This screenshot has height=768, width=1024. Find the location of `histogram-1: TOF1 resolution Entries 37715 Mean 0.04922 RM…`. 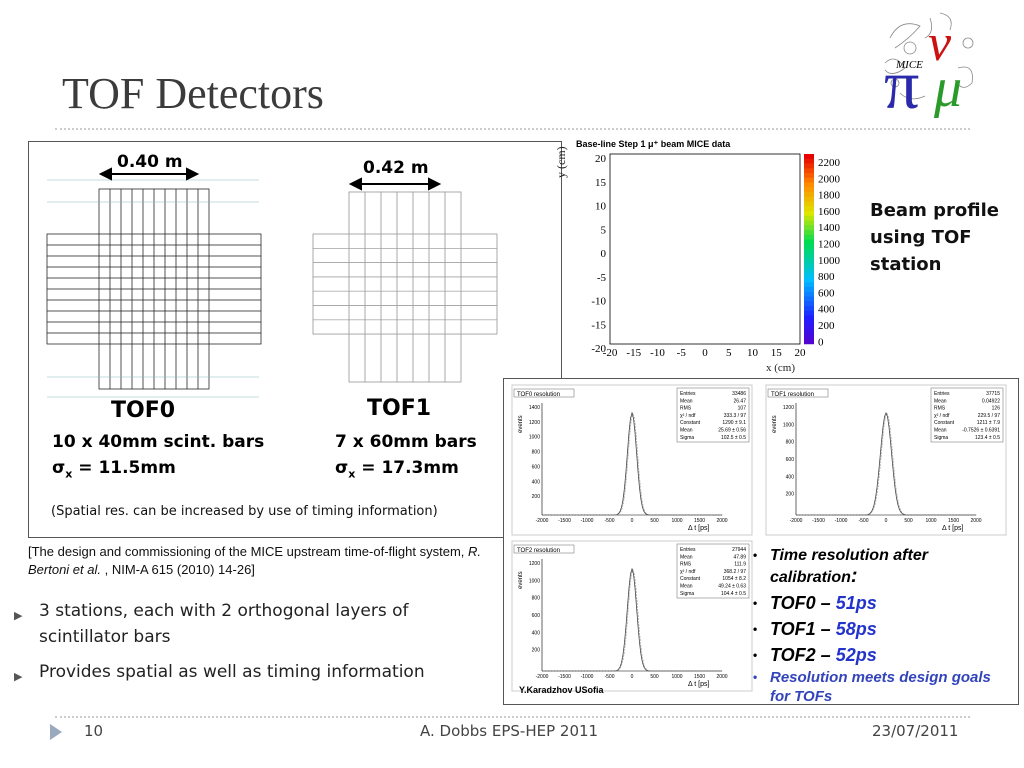

histogram-1: TOF1 resolution Entries 37715 Mean 0.04922 RM… is located at coordinates (886, 460).